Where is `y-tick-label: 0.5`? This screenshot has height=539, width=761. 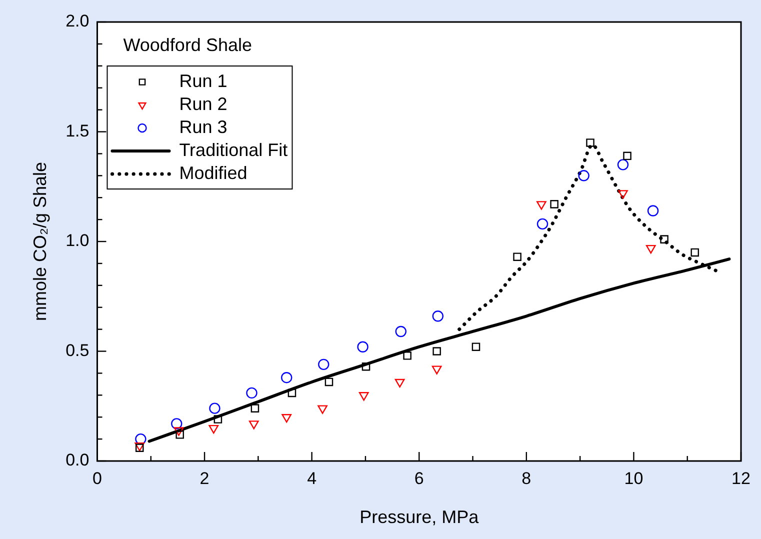
y-tick-label: 0.5 is located at coordinates (78, 350).